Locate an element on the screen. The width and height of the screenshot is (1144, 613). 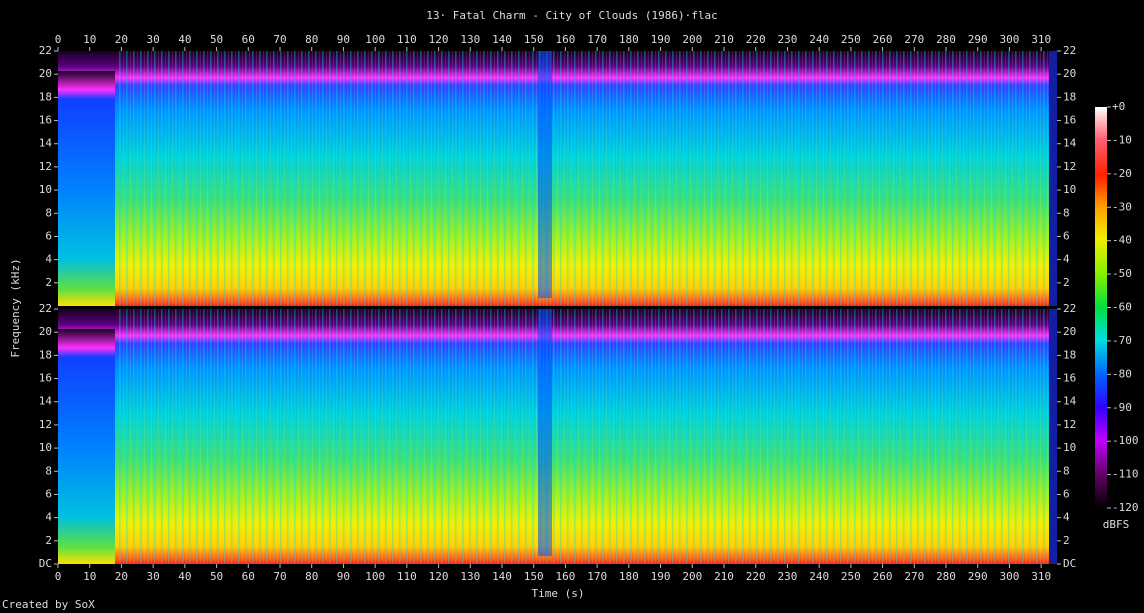
y-tick-label: 10 is located at coordinates (45, 447).